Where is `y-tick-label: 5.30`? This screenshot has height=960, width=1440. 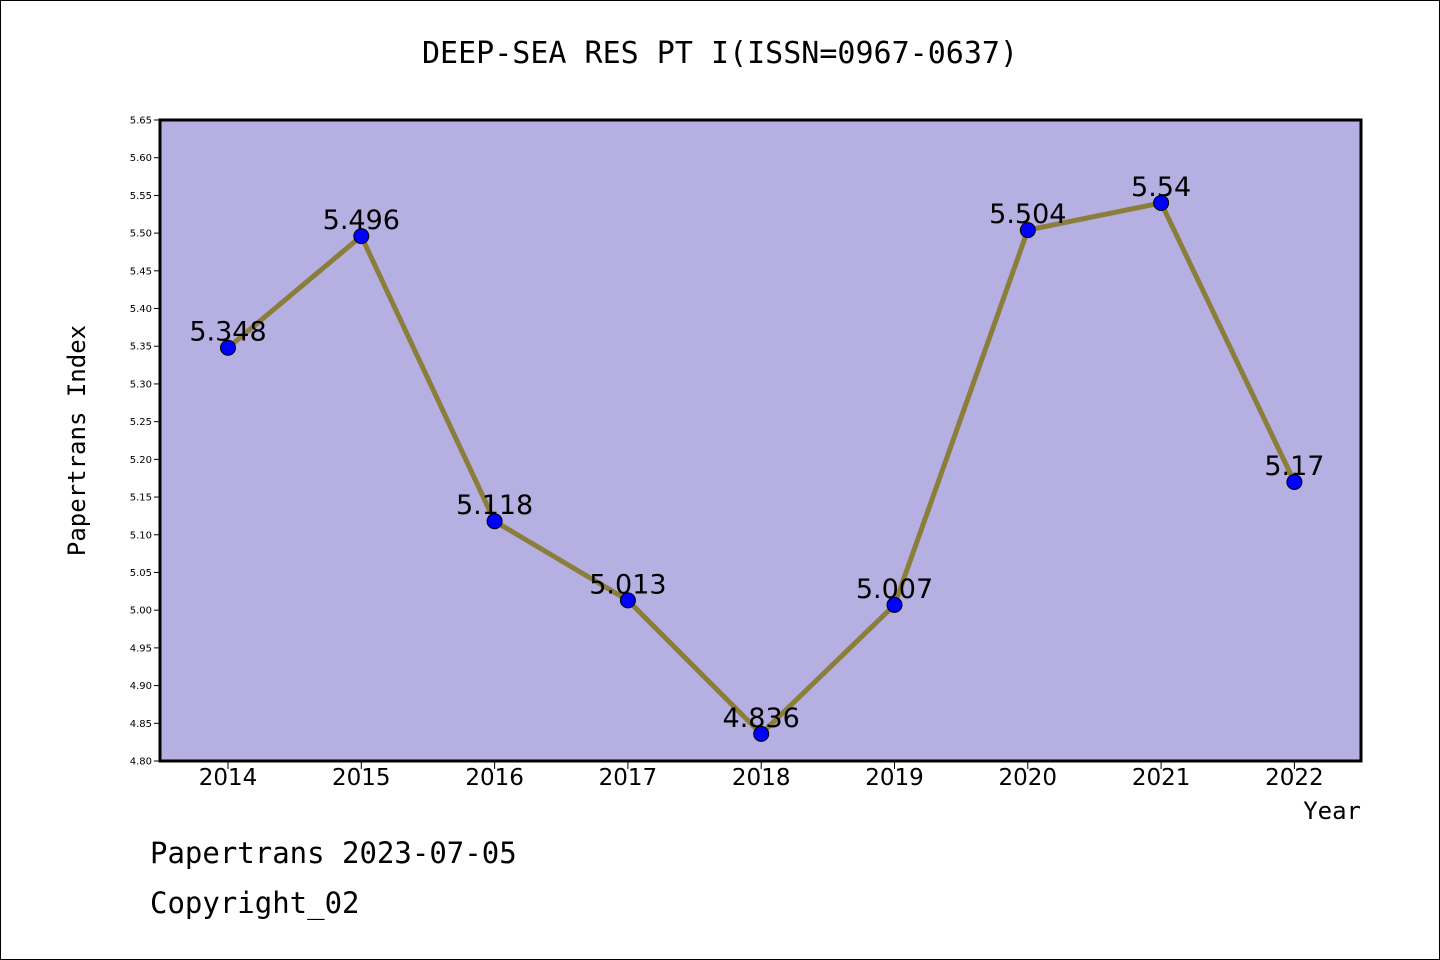 y-tick-label: 5.30 is located at coordinates (141, 384).